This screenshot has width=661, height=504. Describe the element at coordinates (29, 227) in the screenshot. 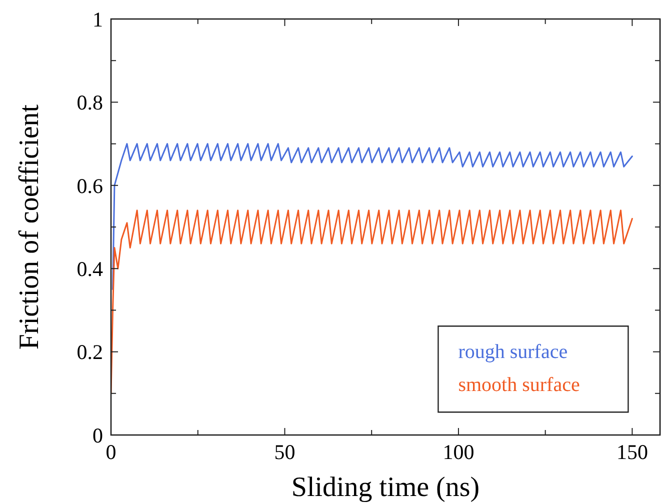

I see `y-axis-title: Friction of coefficient` at that location.